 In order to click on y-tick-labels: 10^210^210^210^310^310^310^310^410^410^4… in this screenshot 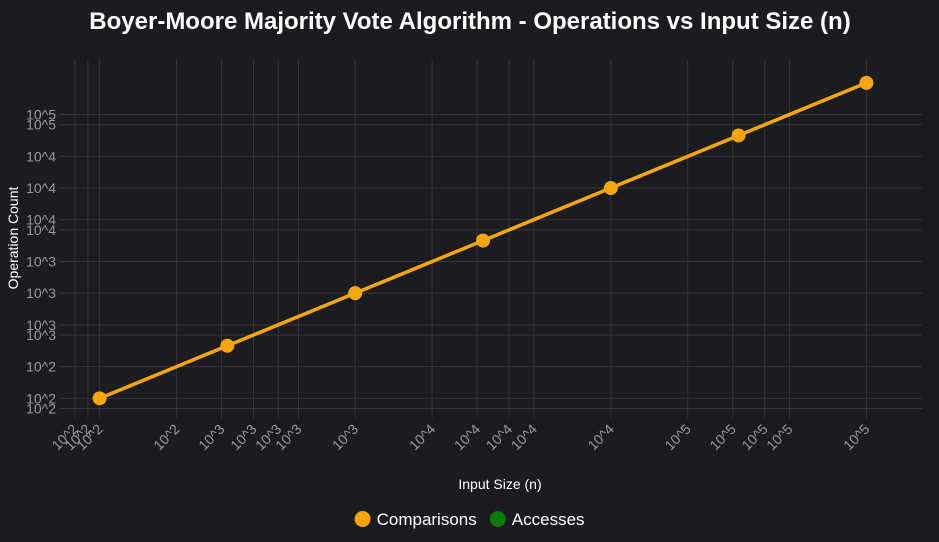, I will do `click(41, 262)`.